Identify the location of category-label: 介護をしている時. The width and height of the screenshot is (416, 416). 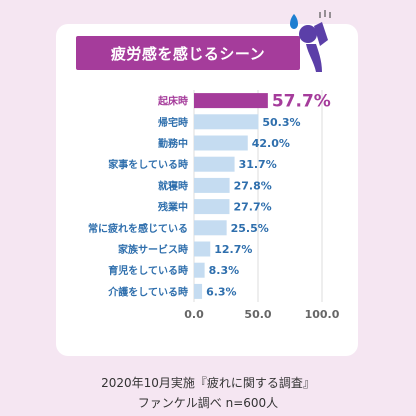
(147, 291).